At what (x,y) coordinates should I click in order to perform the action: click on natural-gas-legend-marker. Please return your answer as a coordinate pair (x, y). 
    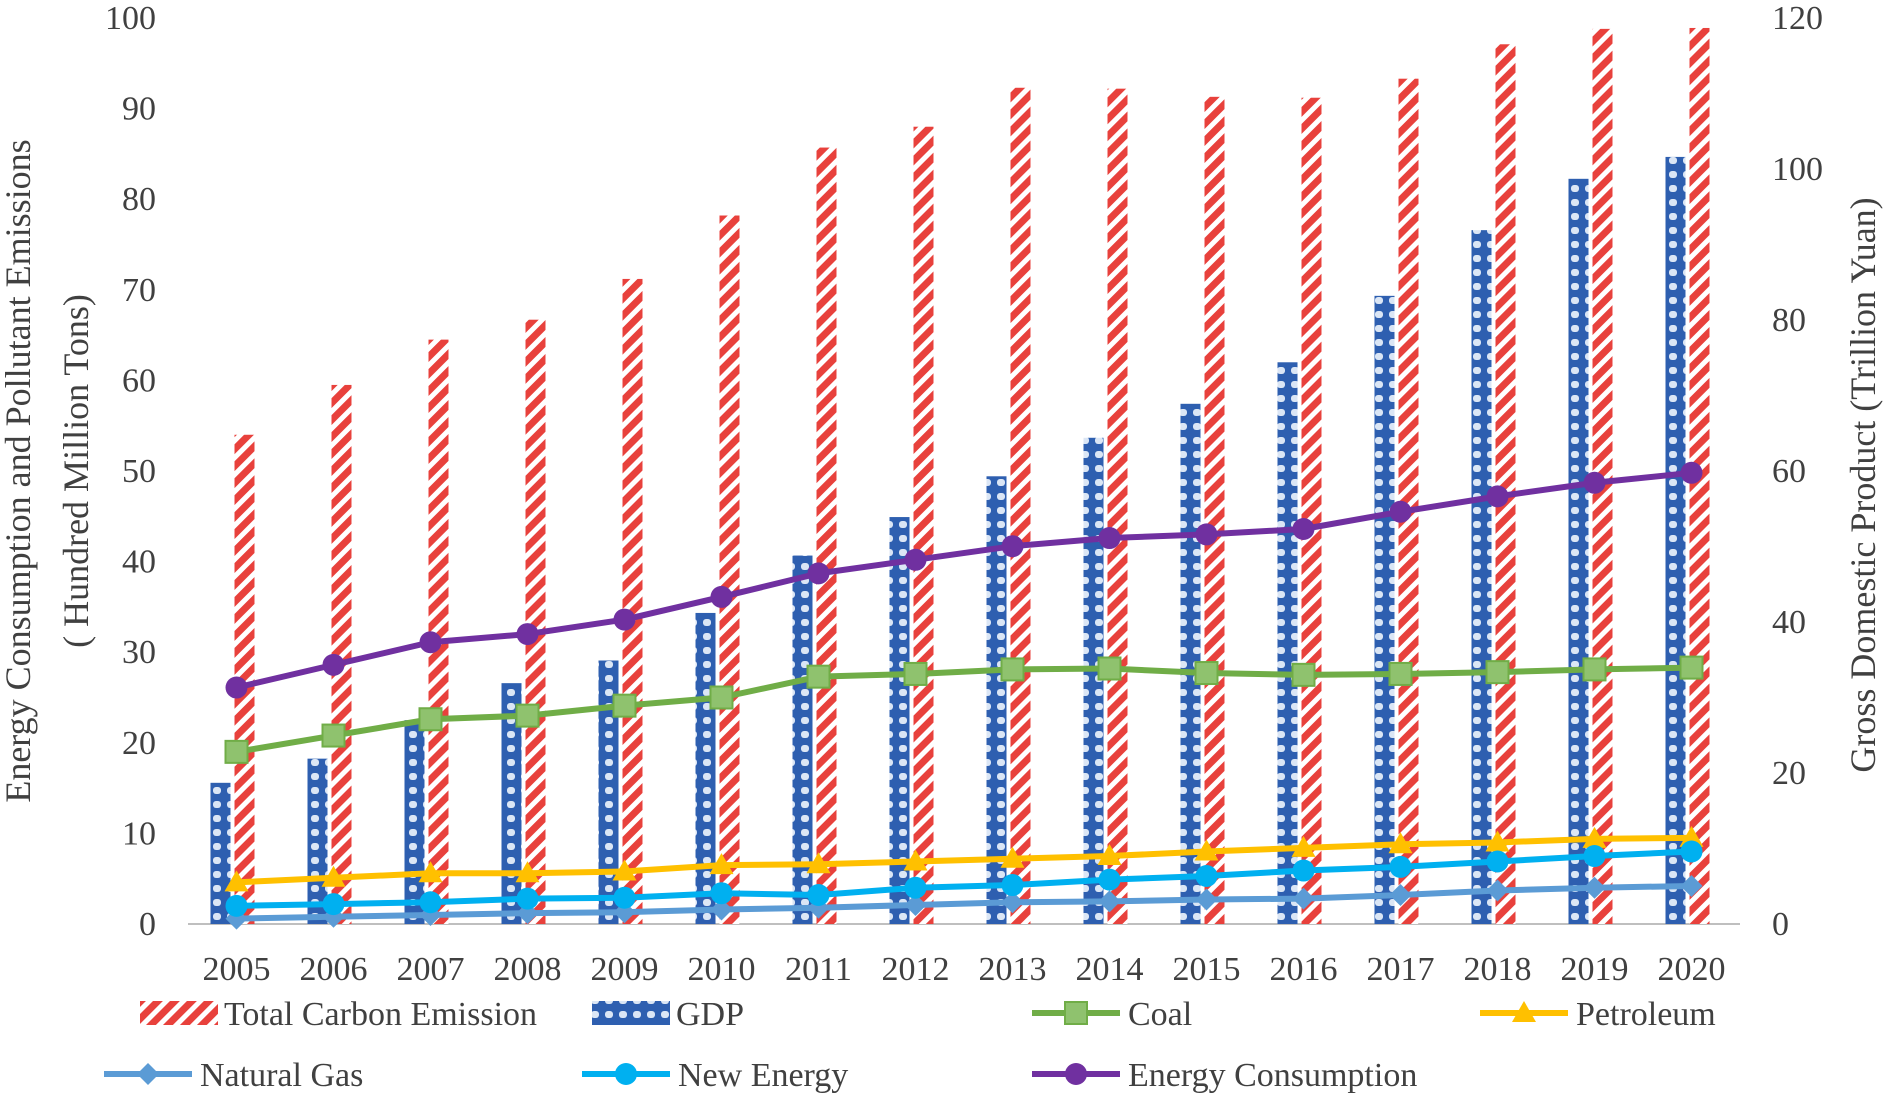
    Looking at the image, I should click on (148, 1074).